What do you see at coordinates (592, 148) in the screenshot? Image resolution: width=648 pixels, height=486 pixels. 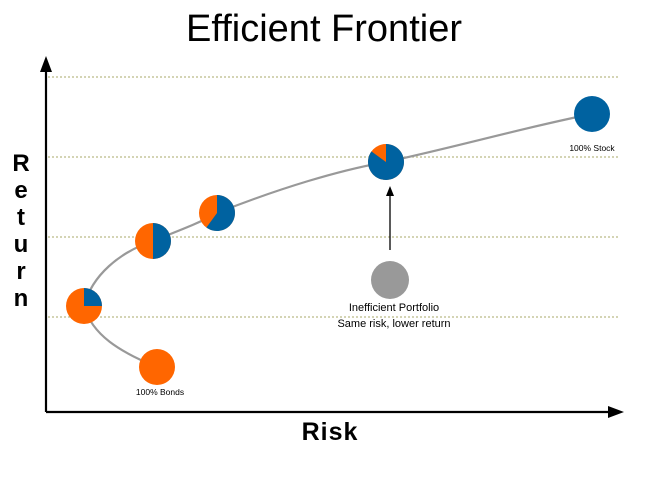 I see `stock-annotation: 100% Stock` at bounding box center [592, 148].